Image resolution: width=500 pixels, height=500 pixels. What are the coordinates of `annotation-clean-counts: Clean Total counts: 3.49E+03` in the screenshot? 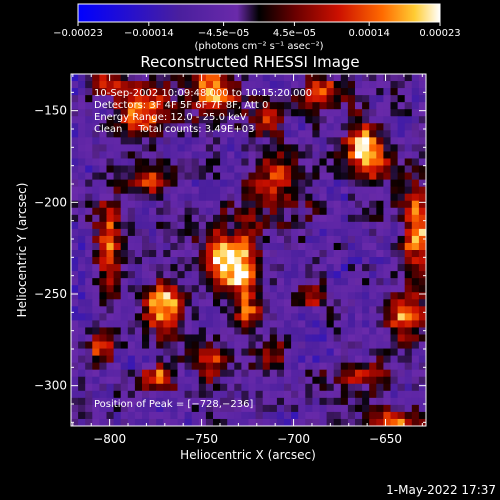 It's located at (174, 129).